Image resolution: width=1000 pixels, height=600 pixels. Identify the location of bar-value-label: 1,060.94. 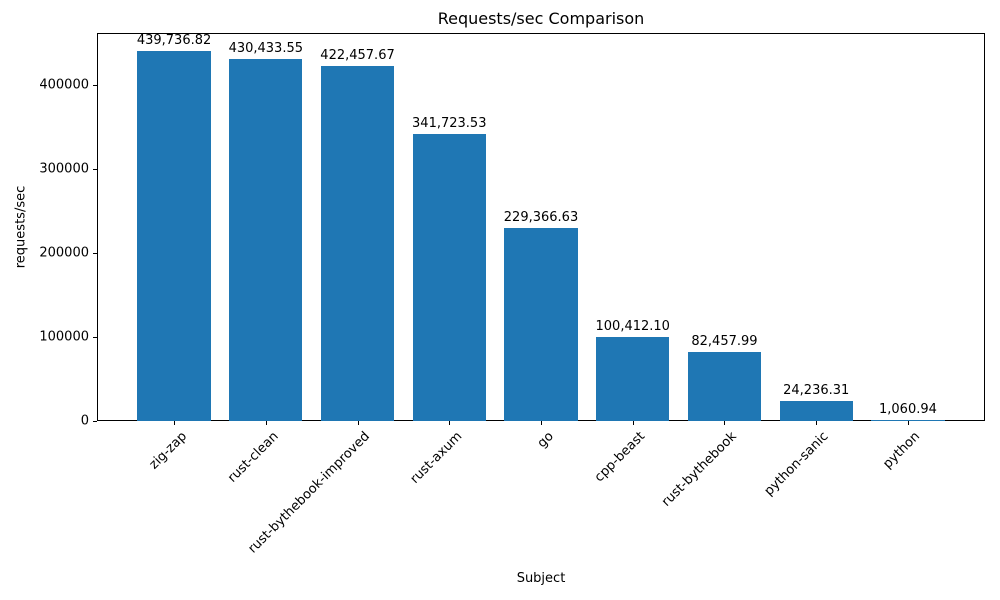
(907, 410).